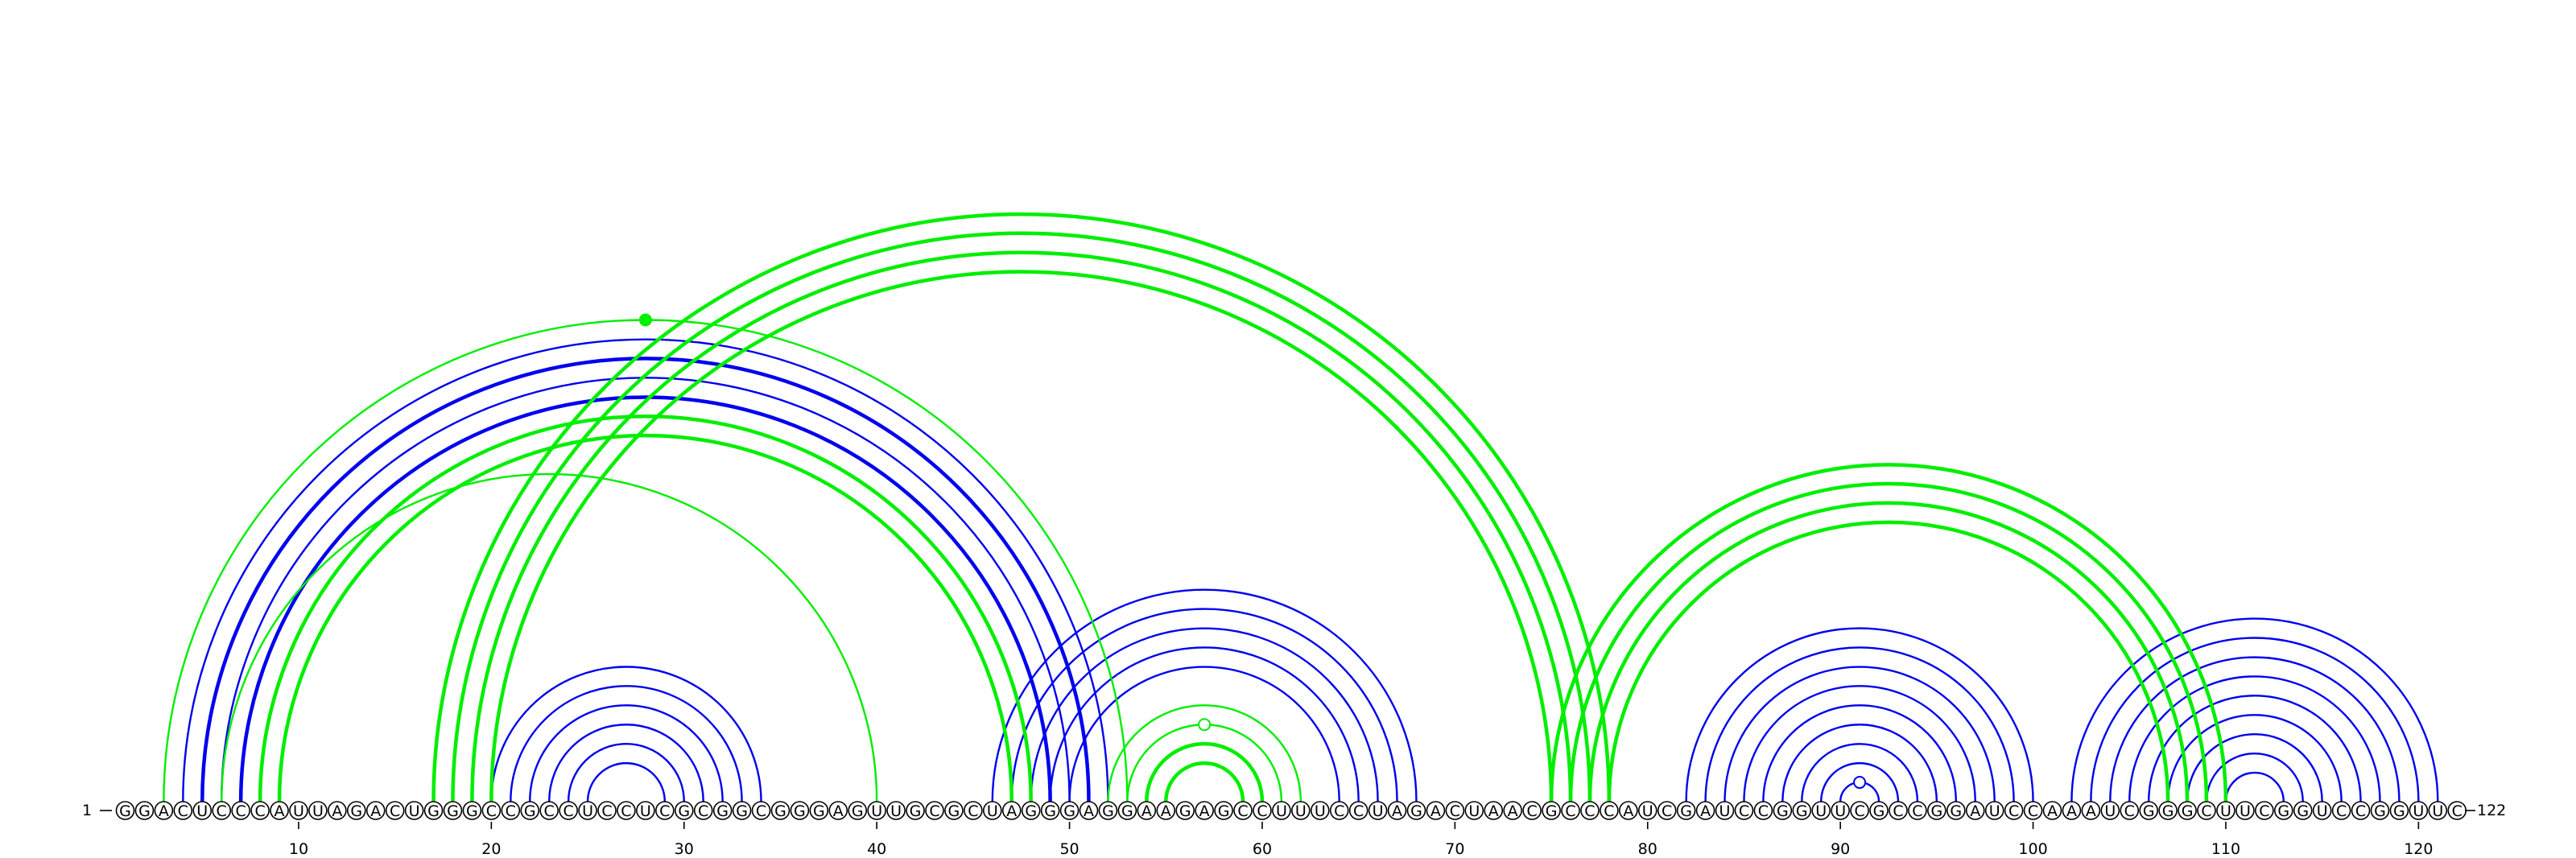 This screenshot has width=2576, height=858. Describe the element at coordinates (298, 849) in the screenshot. I see `tick-label-10: 10` at that location.